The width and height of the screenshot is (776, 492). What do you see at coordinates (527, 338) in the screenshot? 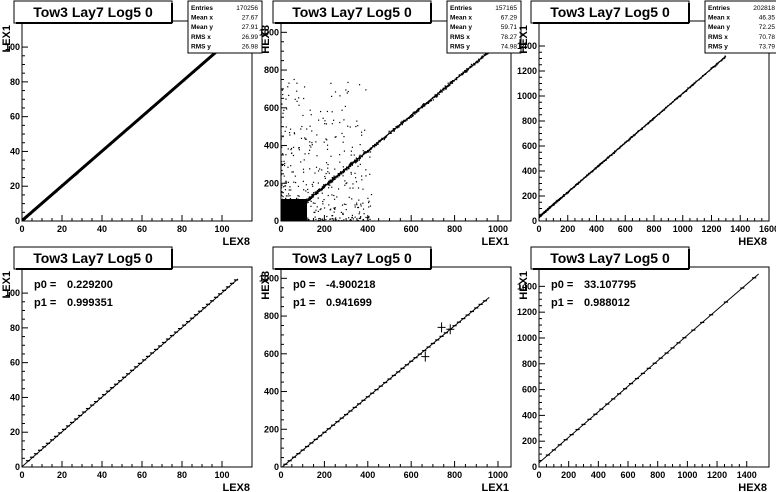
I see `y-tick-label: 1000` at bounding box center [527, 338].